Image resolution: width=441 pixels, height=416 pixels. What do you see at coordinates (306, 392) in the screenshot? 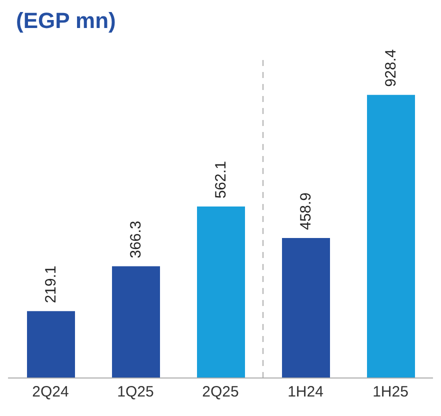
I see `x-tick-label: 1H24` at bounding box center [306, 392].